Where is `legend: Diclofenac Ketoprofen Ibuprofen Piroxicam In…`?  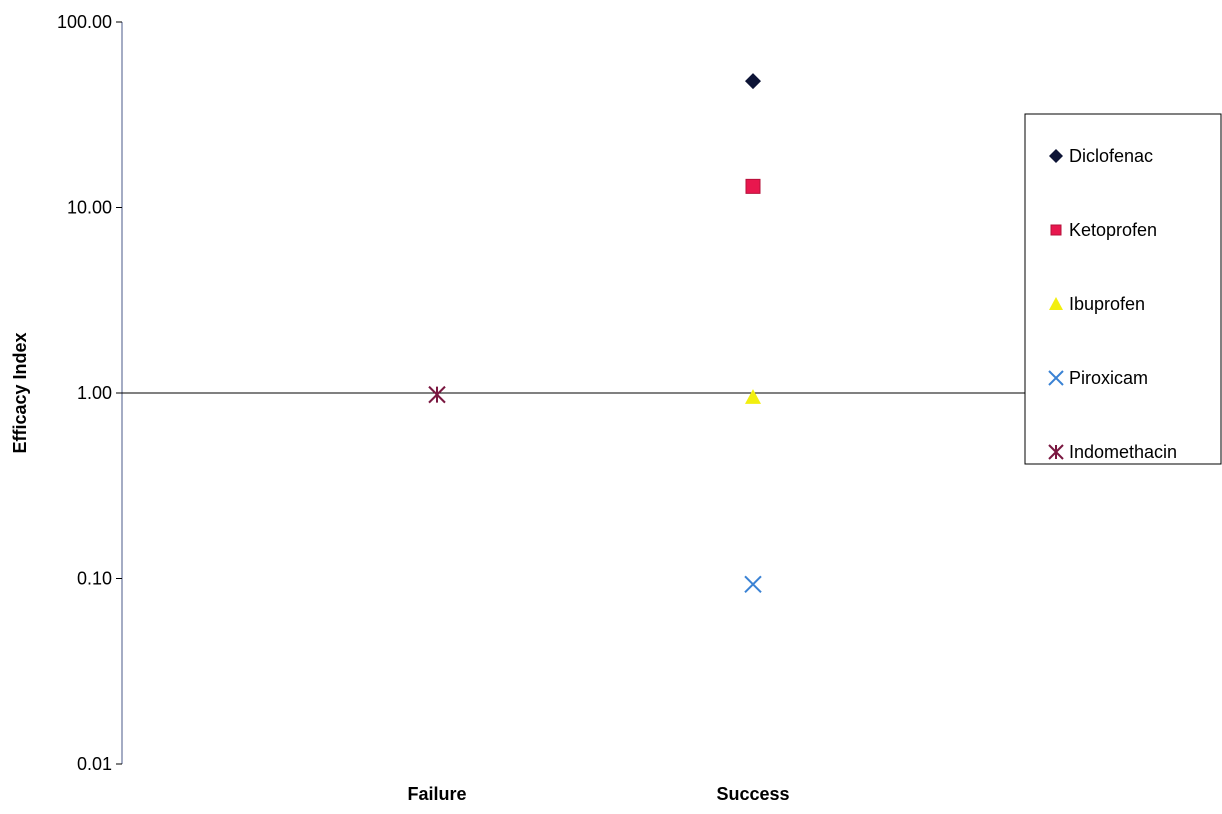
legend: Diclofenac Ketoprofen Ibuprofen Piroxicam In… is located at coordinates (1123, 289).